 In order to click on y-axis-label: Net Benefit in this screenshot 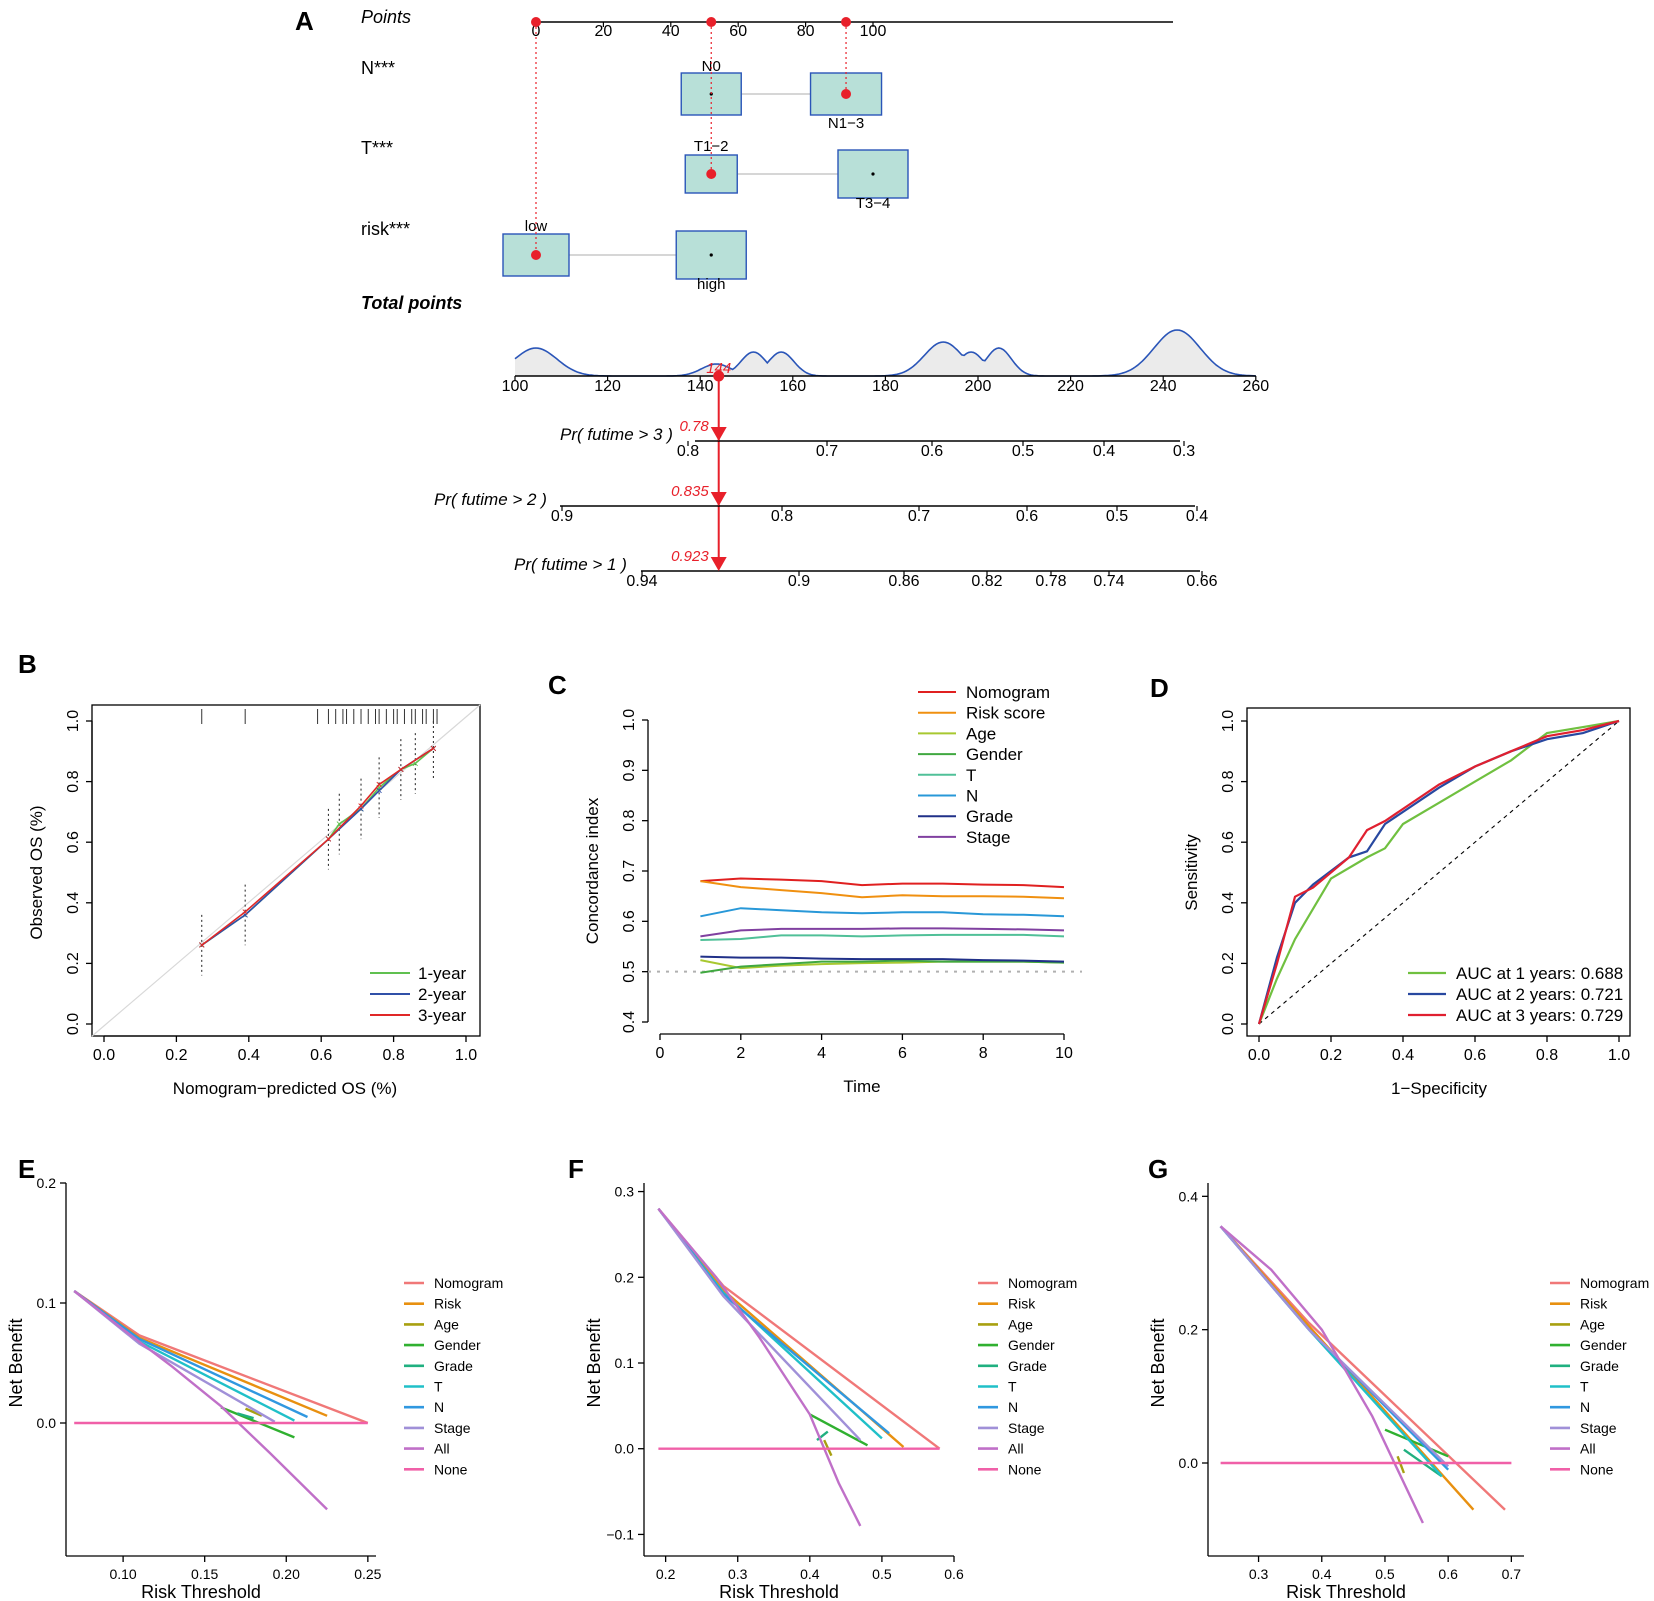, I will do `click(16, 1362)`.